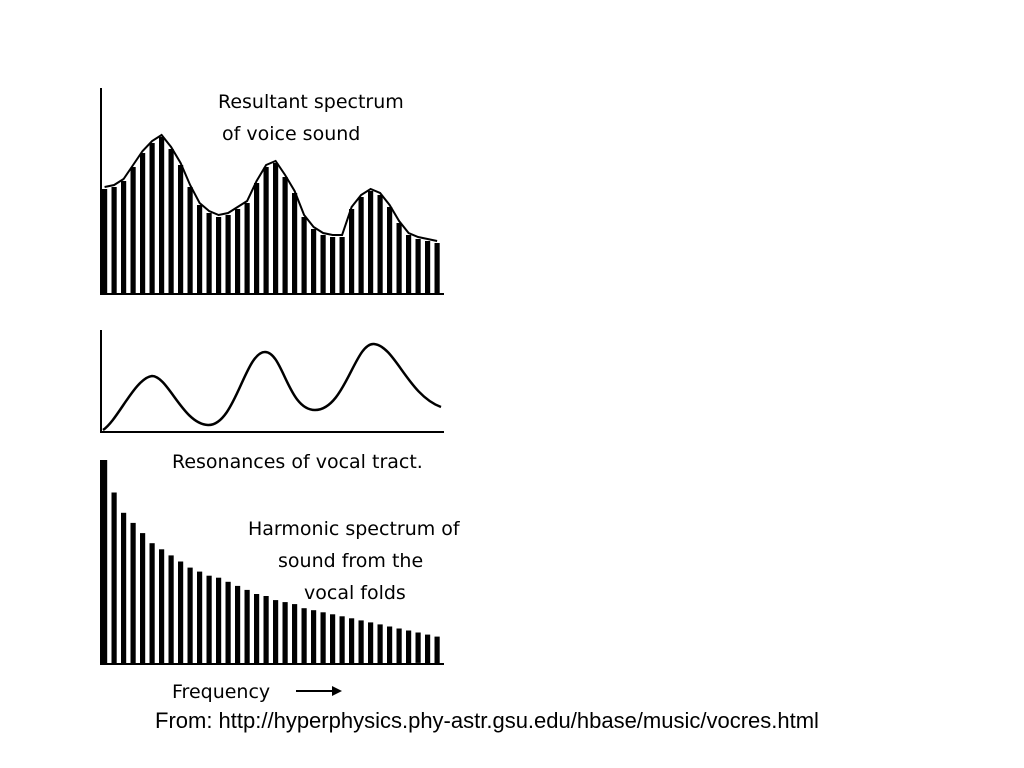  What do you see at coordinates (350, 561) in the screenshot?
I see `harmonic-label-line2: sound from the` at bounding box center [350, 561].